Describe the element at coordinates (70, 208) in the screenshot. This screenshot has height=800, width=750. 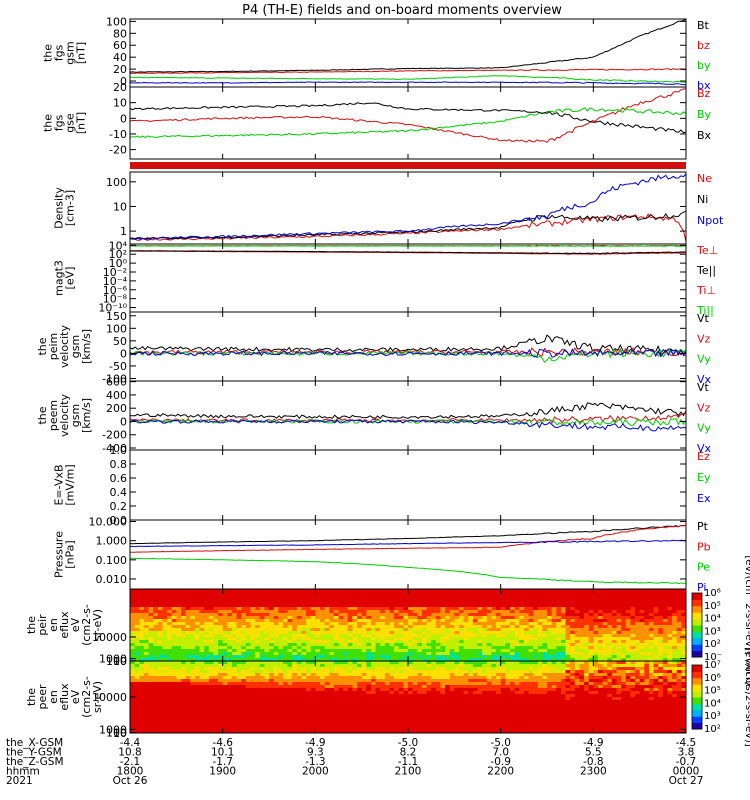
I see `ylabel-line: [cm-3]` at that location.